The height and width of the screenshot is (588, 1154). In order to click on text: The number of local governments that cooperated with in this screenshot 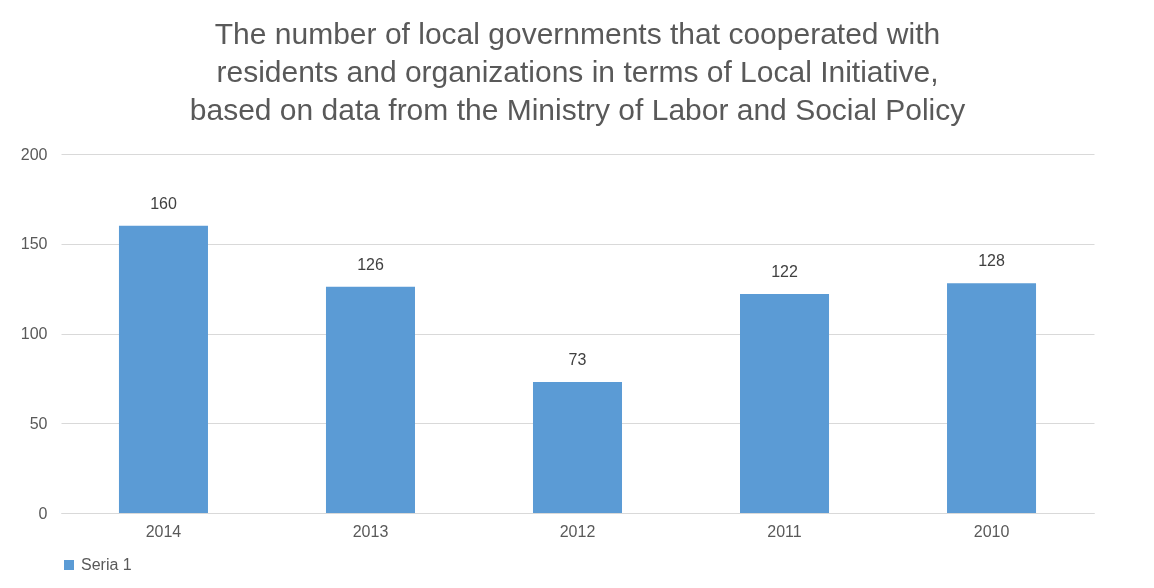, I will do `click(577, 33)`.